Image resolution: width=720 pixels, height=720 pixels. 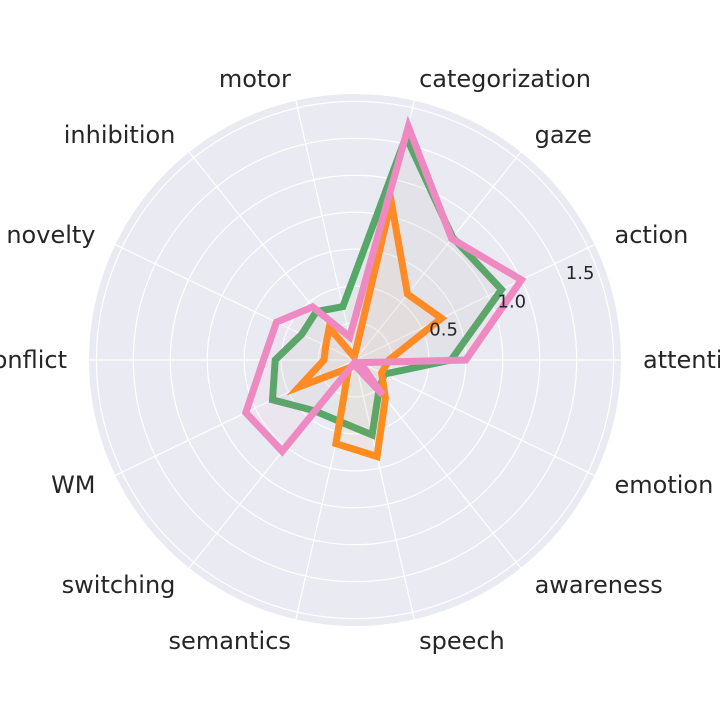 What do you see at coordinates (120, 135) in the screenshot?
I see `category-label: inhibition` at bounding box center [120, 135].